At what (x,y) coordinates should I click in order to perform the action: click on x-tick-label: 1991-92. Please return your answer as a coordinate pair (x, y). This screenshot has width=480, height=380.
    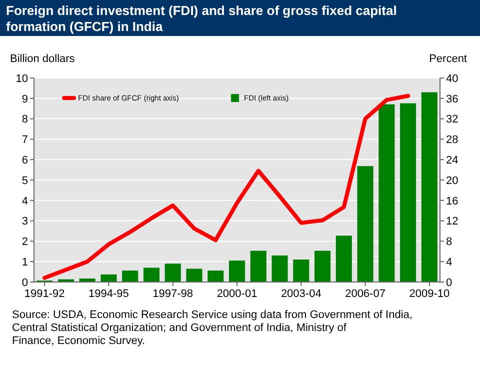
    Looking at the image, I should click on (44, 294).